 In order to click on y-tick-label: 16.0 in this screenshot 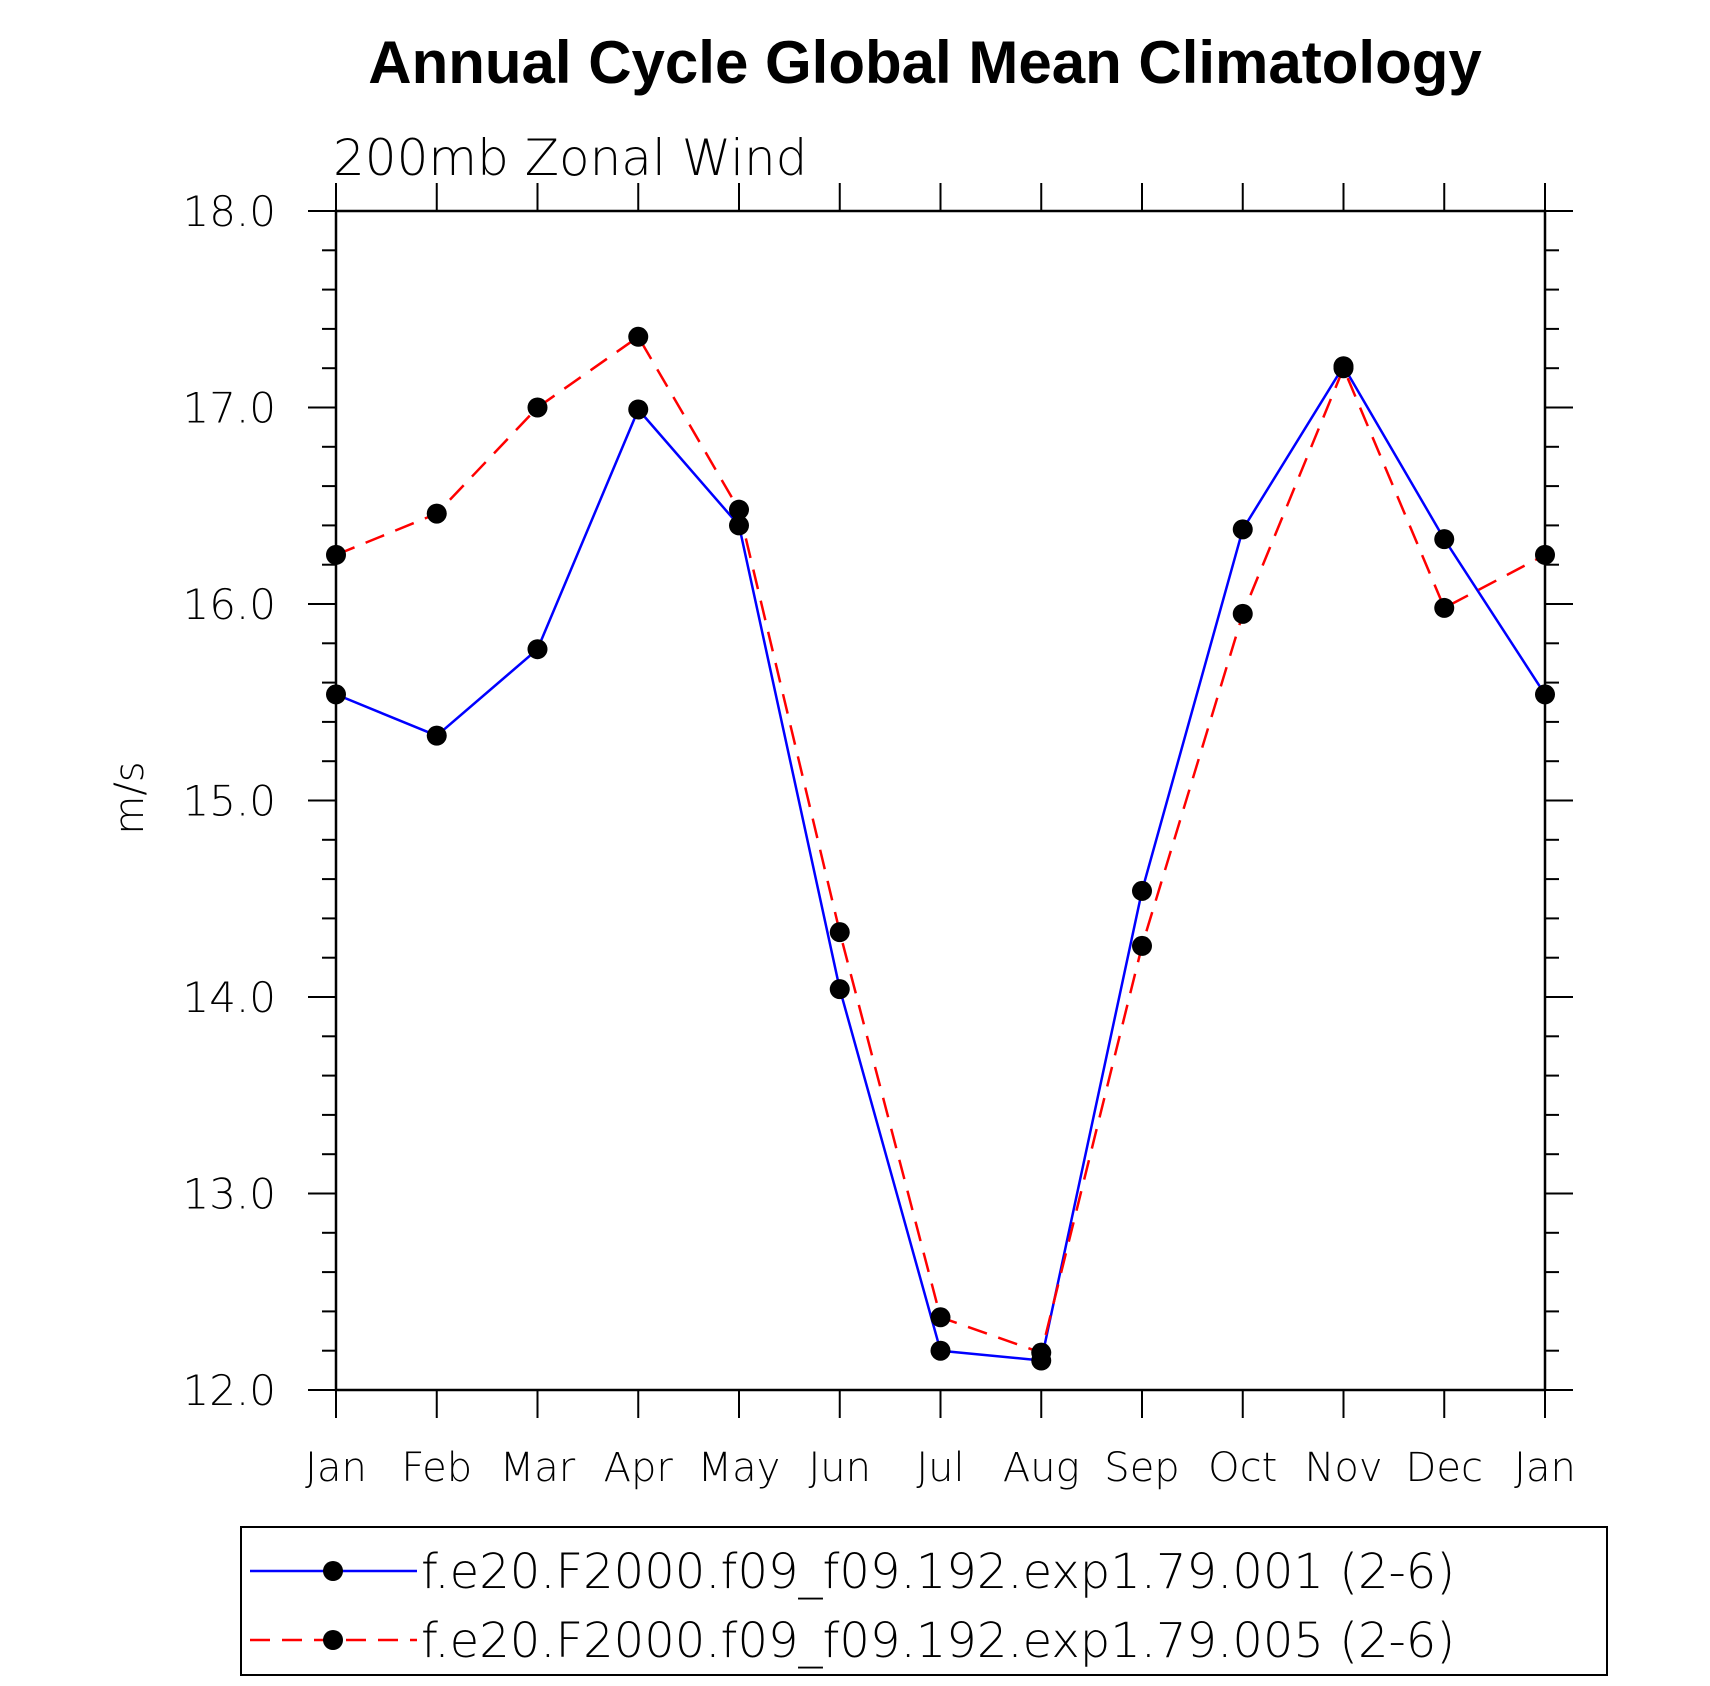, I will do `click(229, 604)`.